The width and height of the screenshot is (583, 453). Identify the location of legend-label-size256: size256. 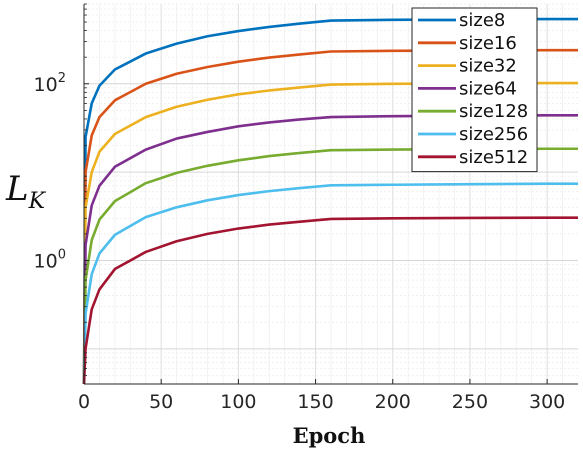
(493, 134).